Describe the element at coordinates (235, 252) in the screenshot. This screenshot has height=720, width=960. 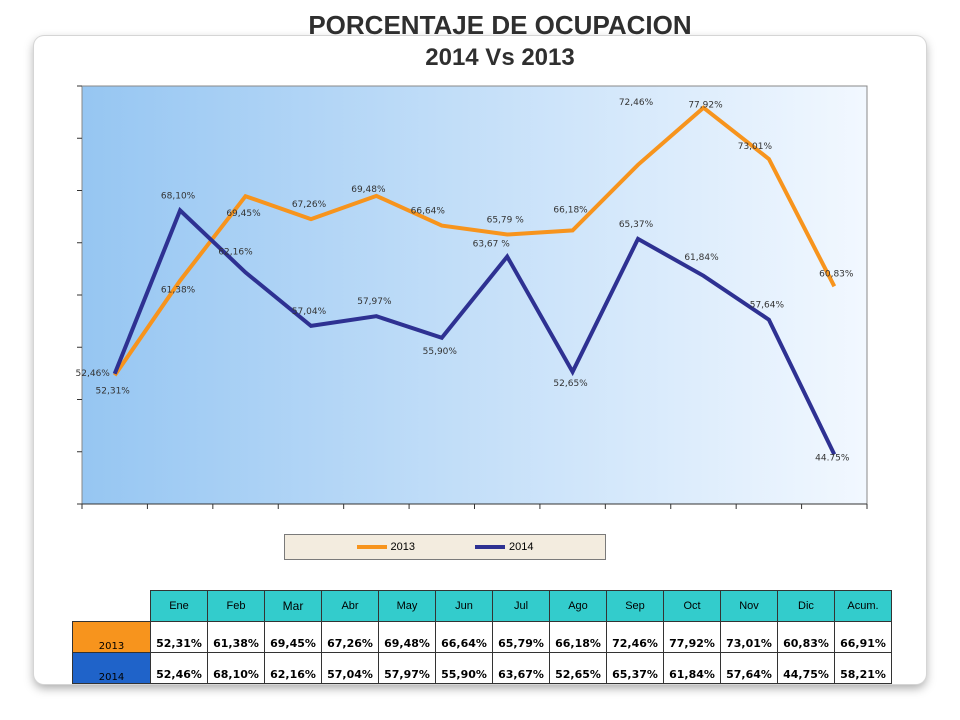
I see `data-label-2014: 62,16%` at that location.